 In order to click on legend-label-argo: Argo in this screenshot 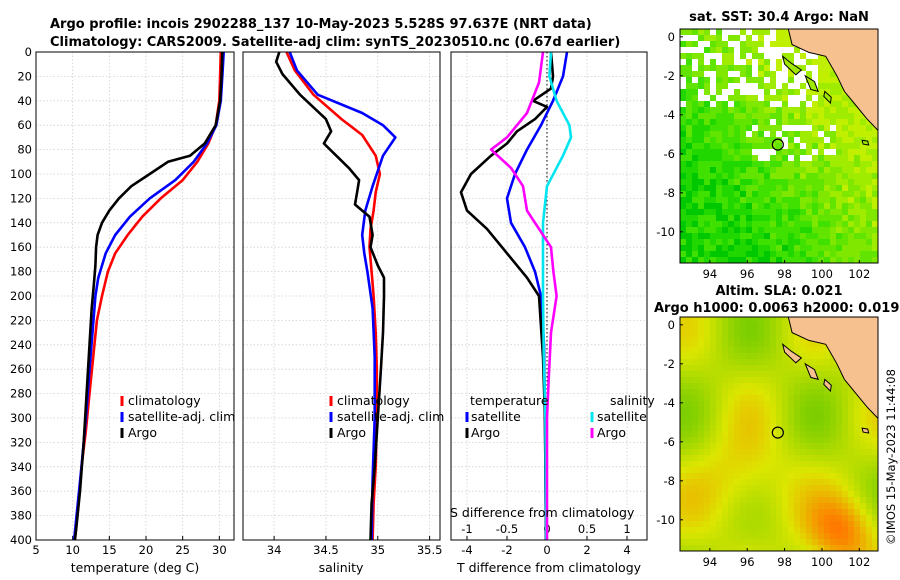, I will do `click(351, 432)`.